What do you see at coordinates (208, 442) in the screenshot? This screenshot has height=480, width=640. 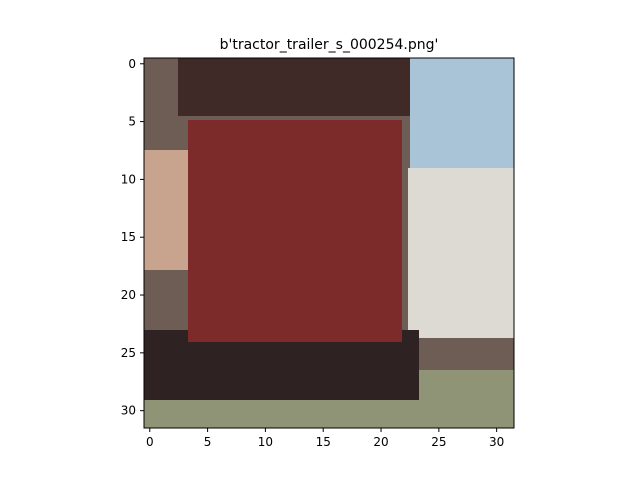 I see `x-tick-label: 5` at bounding box center [208, 442].